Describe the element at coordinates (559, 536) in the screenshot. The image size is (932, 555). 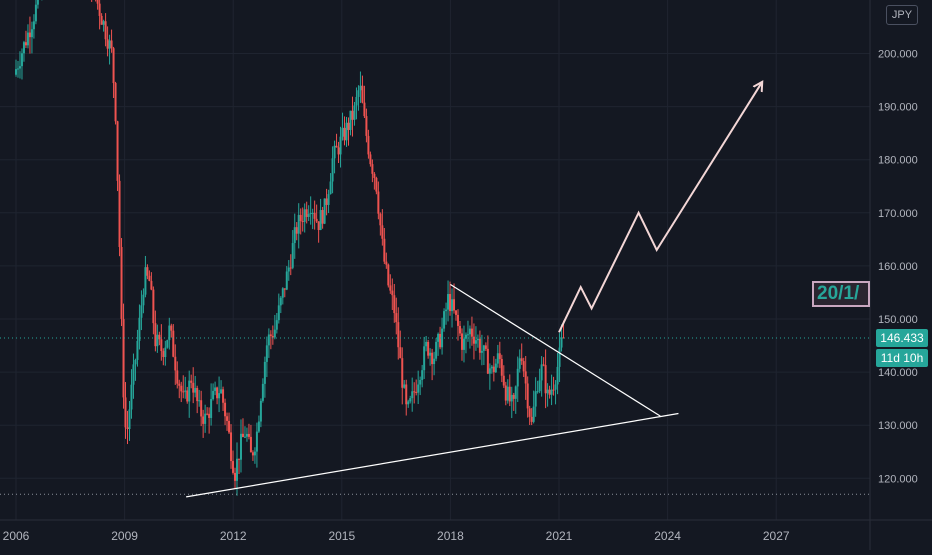
I see `x-tick-label: 2021` at that location.